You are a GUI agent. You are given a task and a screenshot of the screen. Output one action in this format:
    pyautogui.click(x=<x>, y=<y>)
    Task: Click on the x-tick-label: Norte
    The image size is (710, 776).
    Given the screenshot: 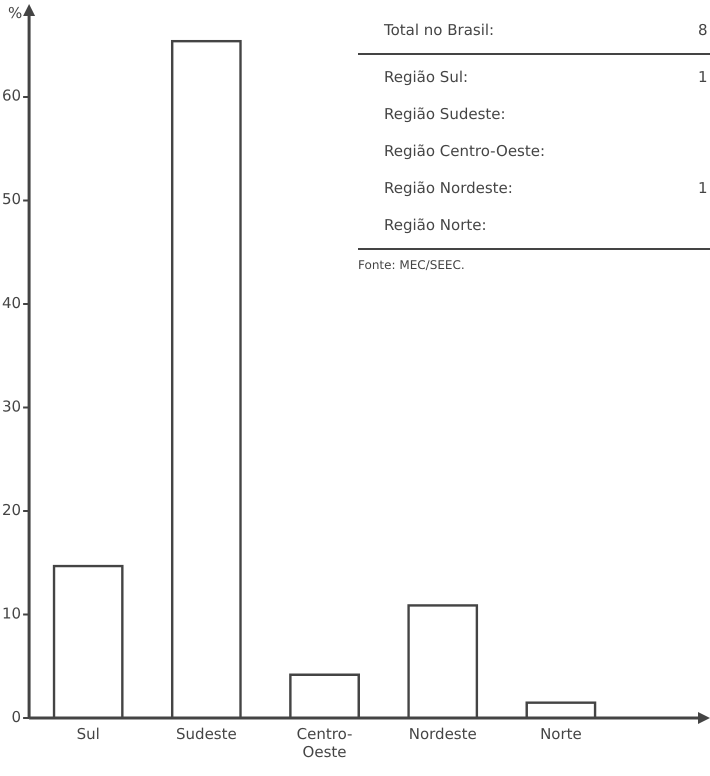 What is the action you would take?
    pyautogui.click(x=561, y=733)
    